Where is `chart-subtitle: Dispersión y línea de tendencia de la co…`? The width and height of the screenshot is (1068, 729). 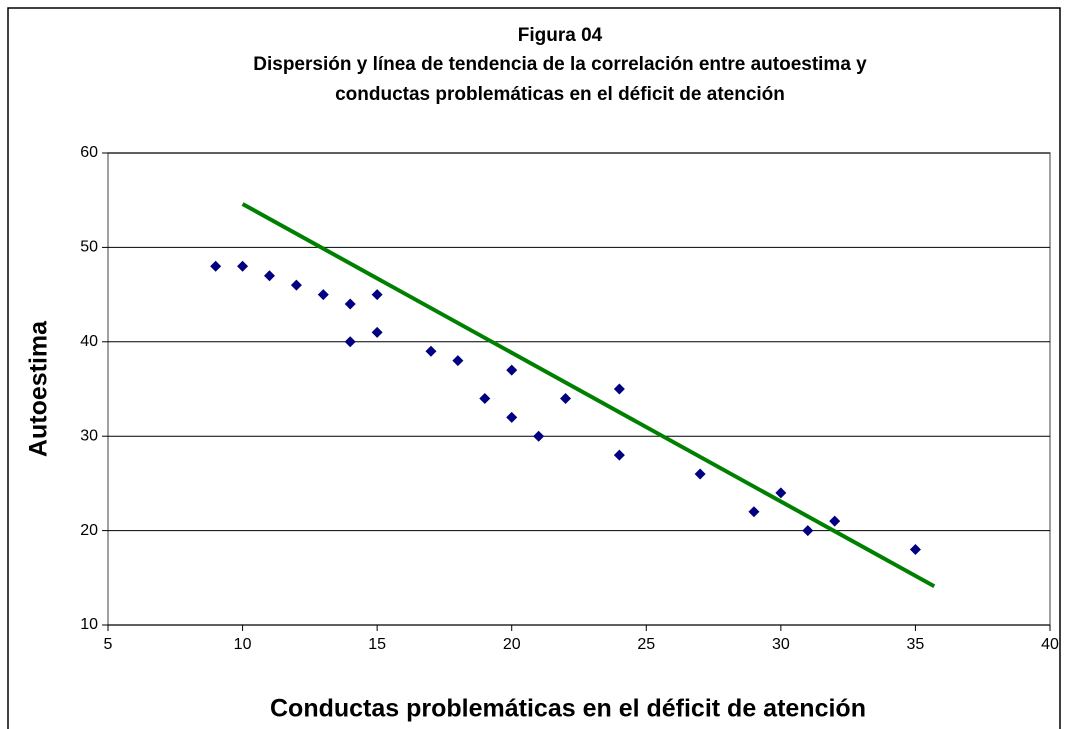
chart-subtitle: Dispersión y línea de tendencia de la co… is located at coordinates (560, 64).